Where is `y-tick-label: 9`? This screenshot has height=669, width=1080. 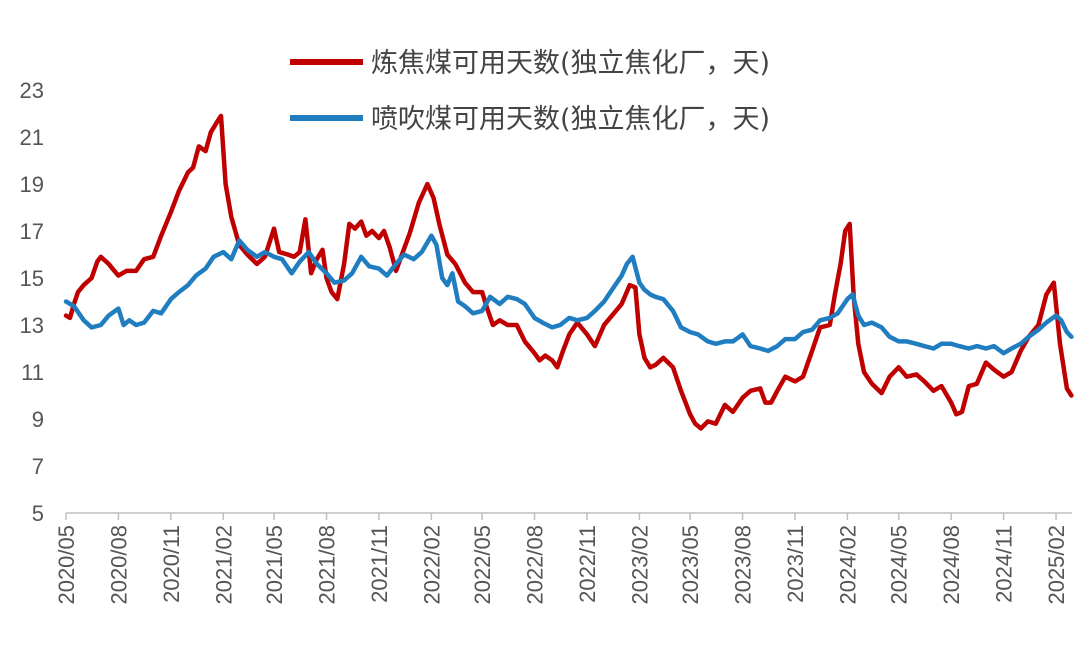 y-tick-label: 9 is located at coordinates (38, 419).